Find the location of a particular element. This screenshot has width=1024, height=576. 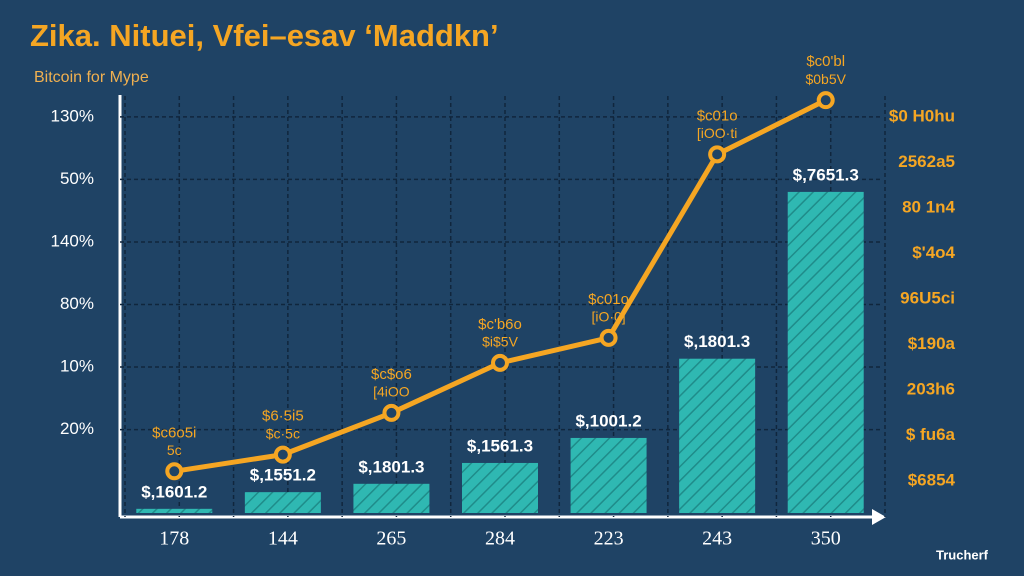

x-tick-label: 265 is located at coordinates (391, 539).